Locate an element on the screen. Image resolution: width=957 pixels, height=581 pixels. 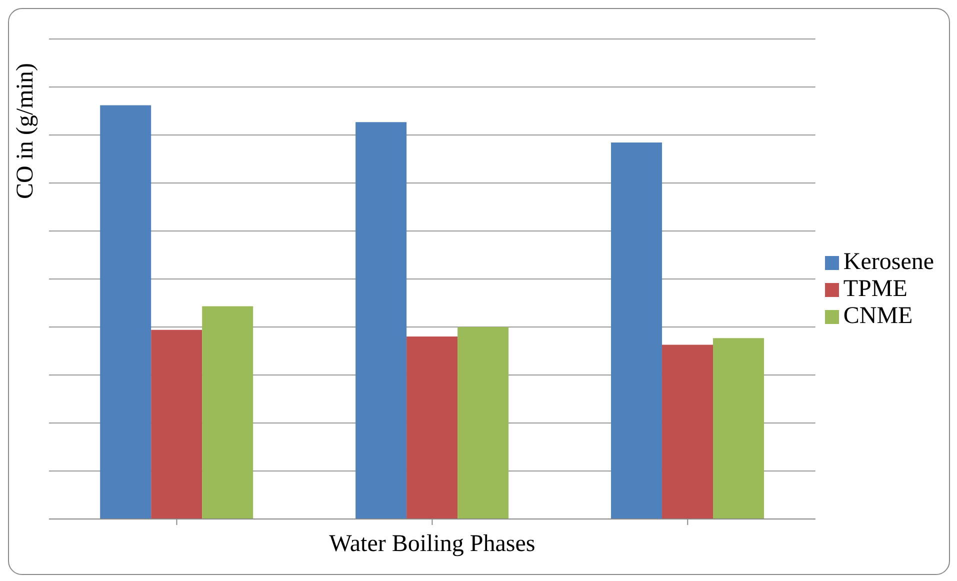
legend-label: TPME is located at coordinates (875, 289).